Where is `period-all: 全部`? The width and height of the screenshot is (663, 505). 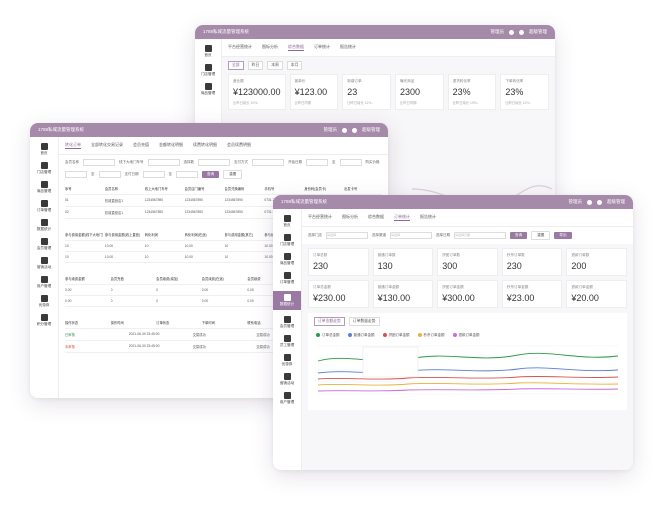 period-all: 全部 is located at coordinates (236, 65).